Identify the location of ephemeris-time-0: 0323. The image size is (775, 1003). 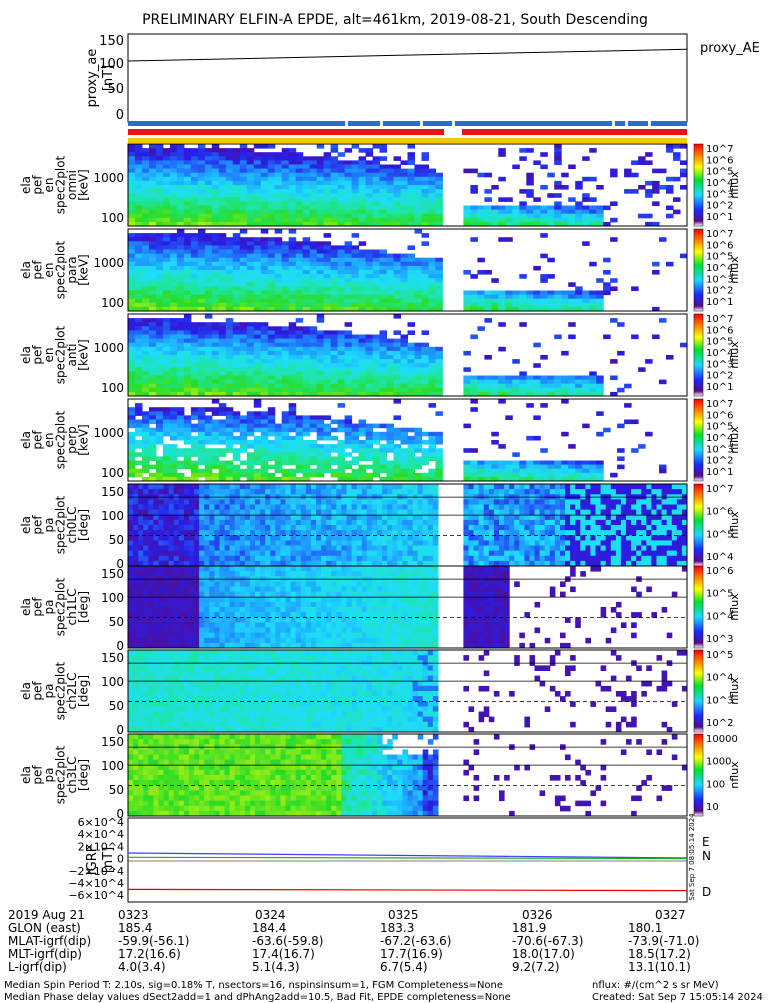
(133, 915).